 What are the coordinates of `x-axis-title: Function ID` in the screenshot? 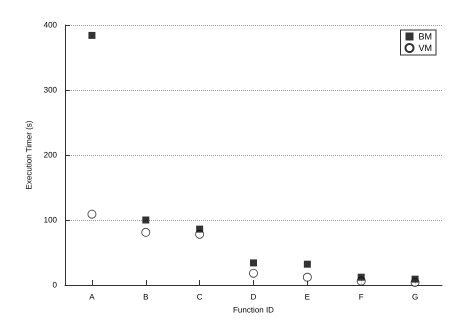 It's located at (253, 309).